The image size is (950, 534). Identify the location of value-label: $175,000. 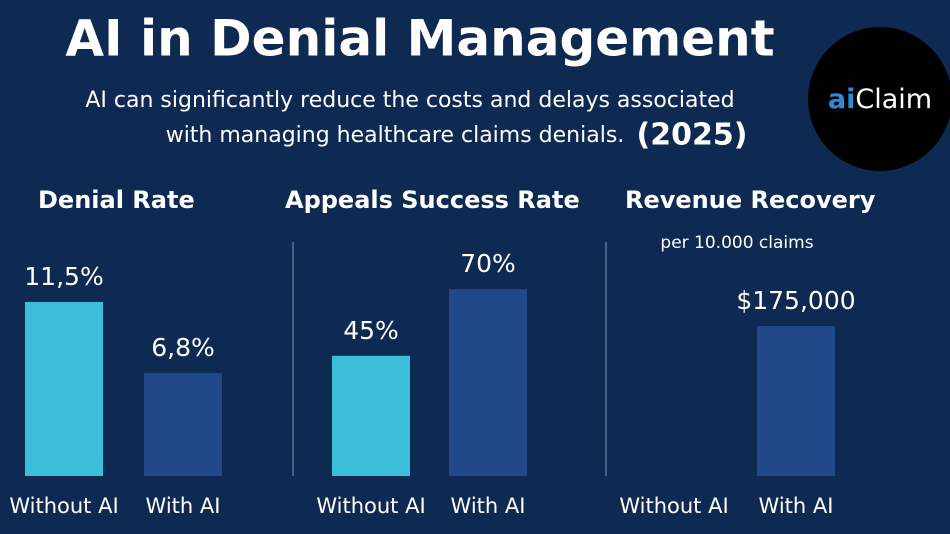
(795, 300).